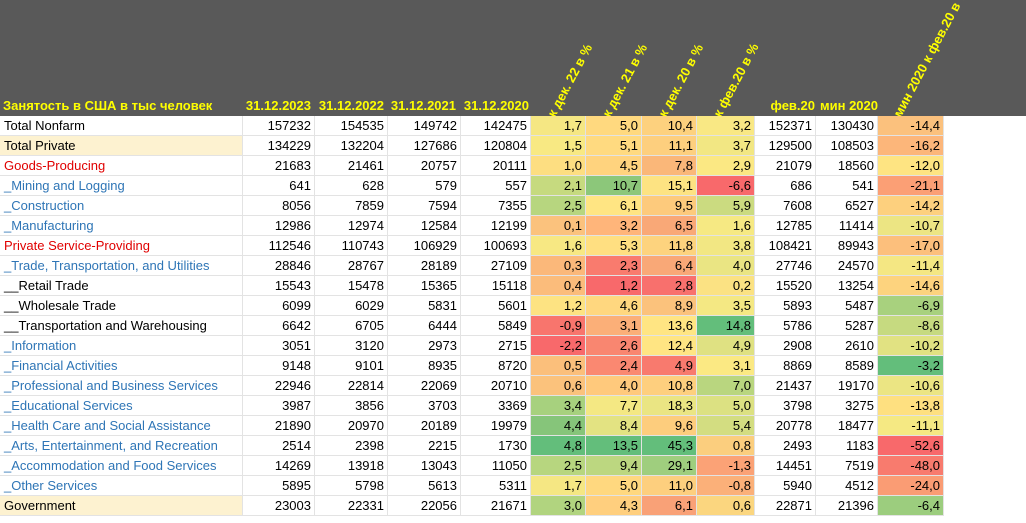 Image resolution: width=1026 pixels, height=523 pixels. Describe the element at coordinates (726, 405) in the screenshot. I see `pct-vs-feb20: 5,0` at that location.